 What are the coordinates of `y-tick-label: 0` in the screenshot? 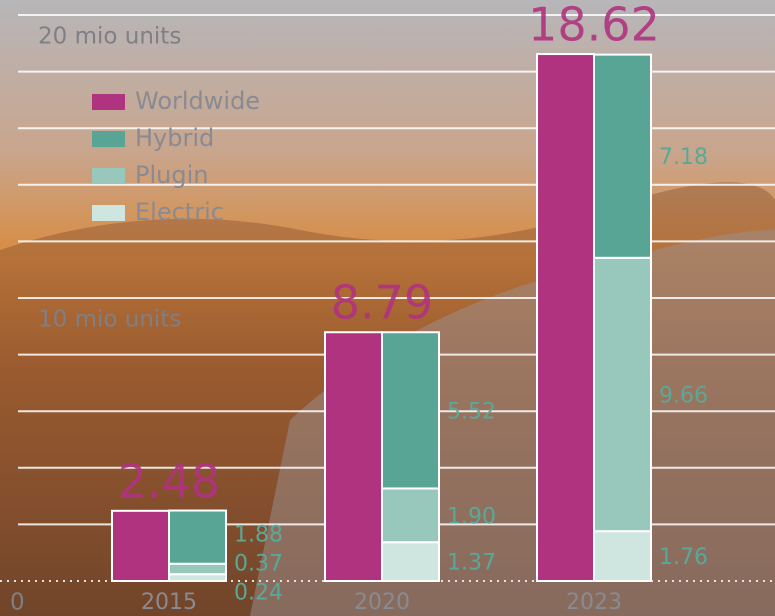 It's located at (17, 603).